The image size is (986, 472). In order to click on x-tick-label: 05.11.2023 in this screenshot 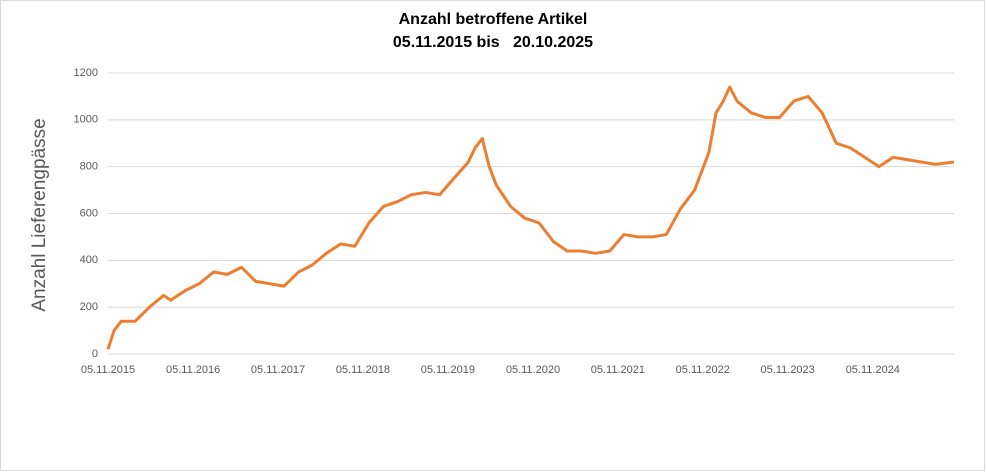, I will do `click(788, 370)`.